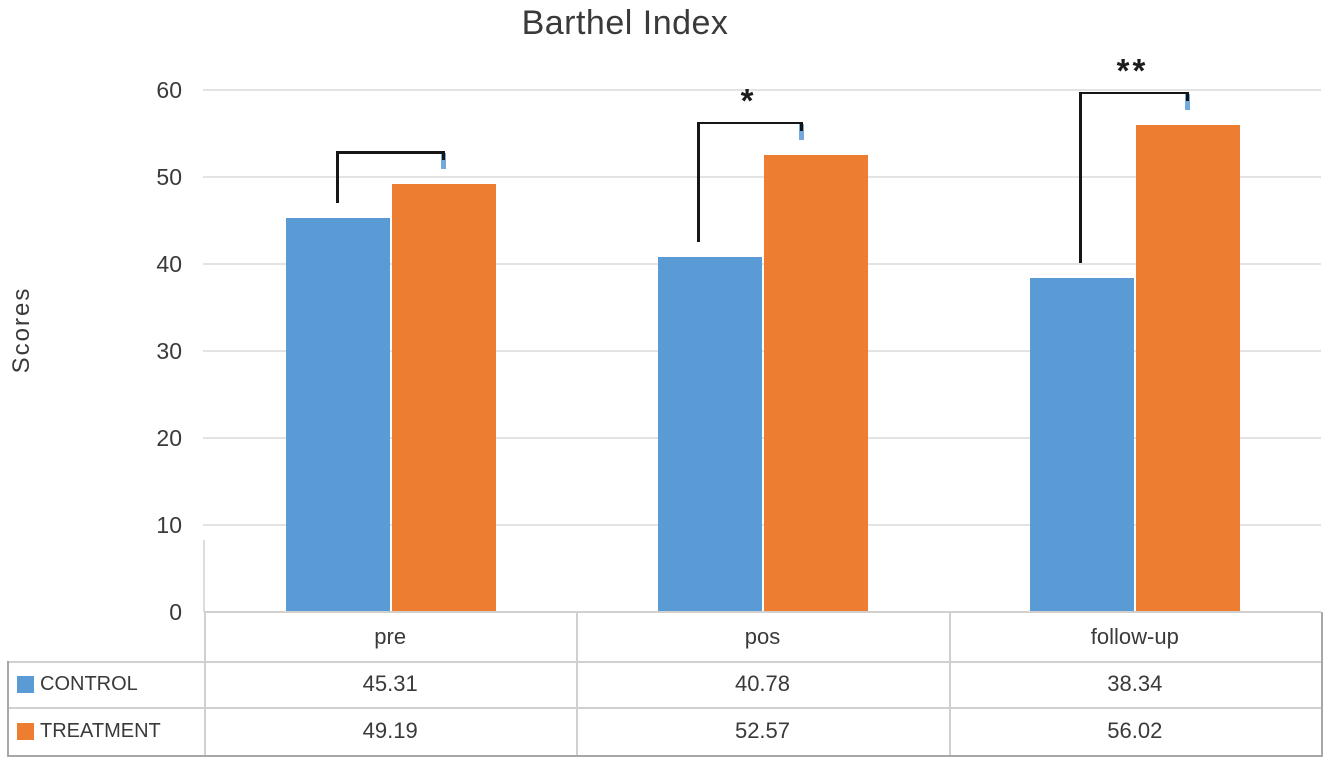 The width and height of the screenshot is (1325, 765). Describe the element at coordinates (625, 23) in the screenshot. I see `chart-title: Barthel Index` at that location.